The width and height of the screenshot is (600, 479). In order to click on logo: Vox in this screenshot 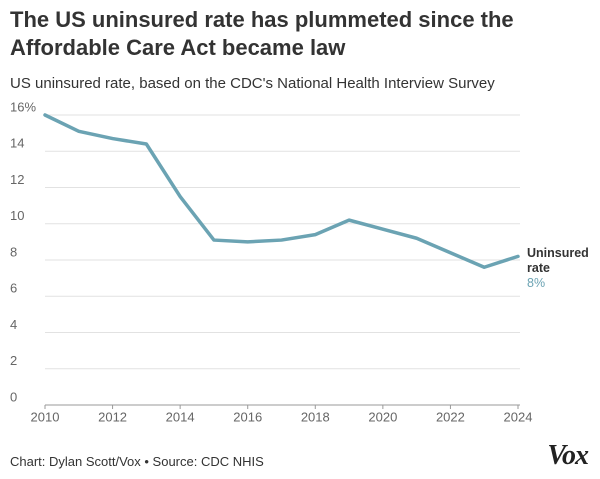, I will do `click(568, 455)`.